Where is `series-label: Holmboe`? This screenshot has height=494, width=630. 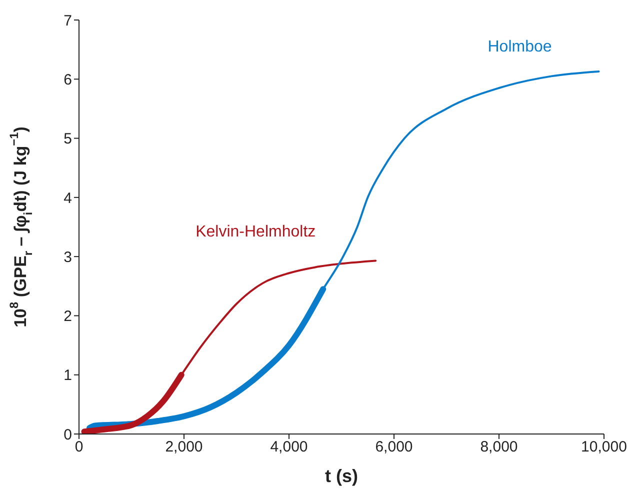
series-label: Holmboe is located at coordinates (520, 47).